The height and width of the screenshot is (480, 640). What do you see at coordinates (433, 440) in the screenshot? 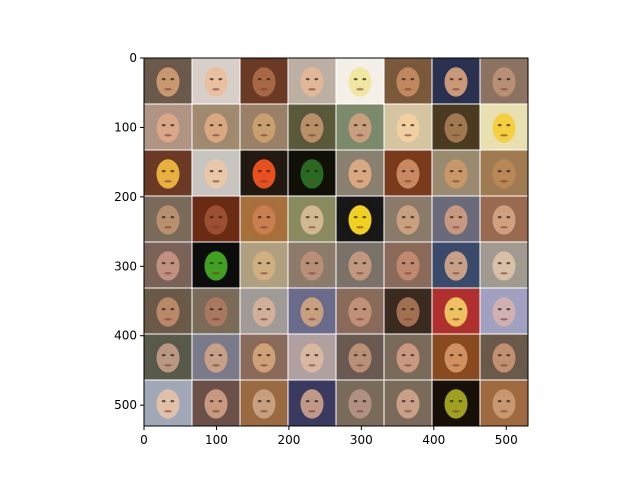
I see `x-tick-label: 400` at bounding box center [433, 440].